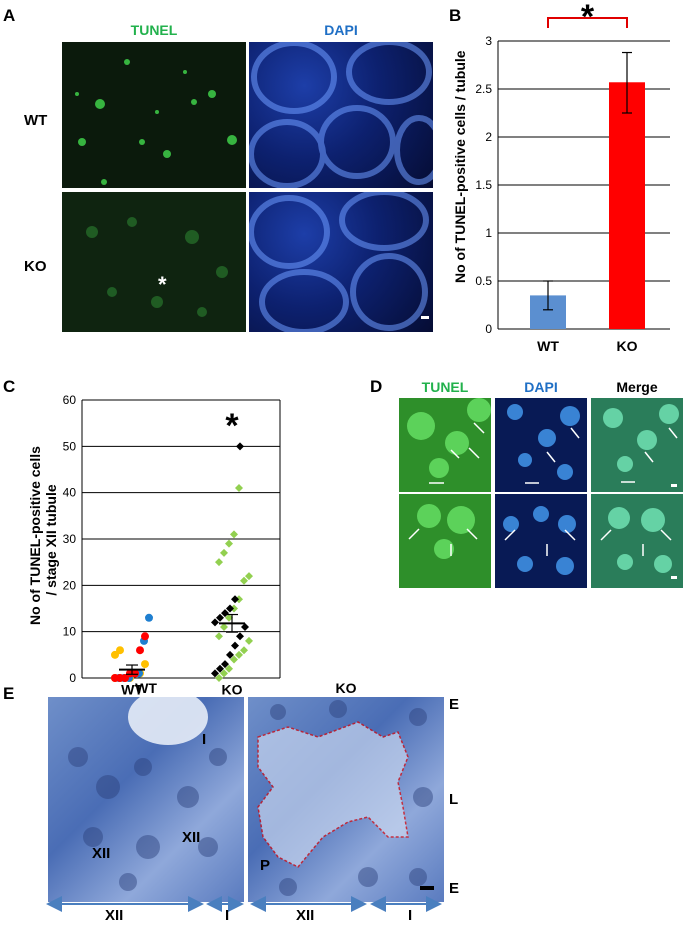 Image resolution: width=685 pixels, height=926 pixels. What do you see at coordinates (541, 445) in the screenshot?
I see `panel-d-dapi-top` at bounding box center [541, 445].